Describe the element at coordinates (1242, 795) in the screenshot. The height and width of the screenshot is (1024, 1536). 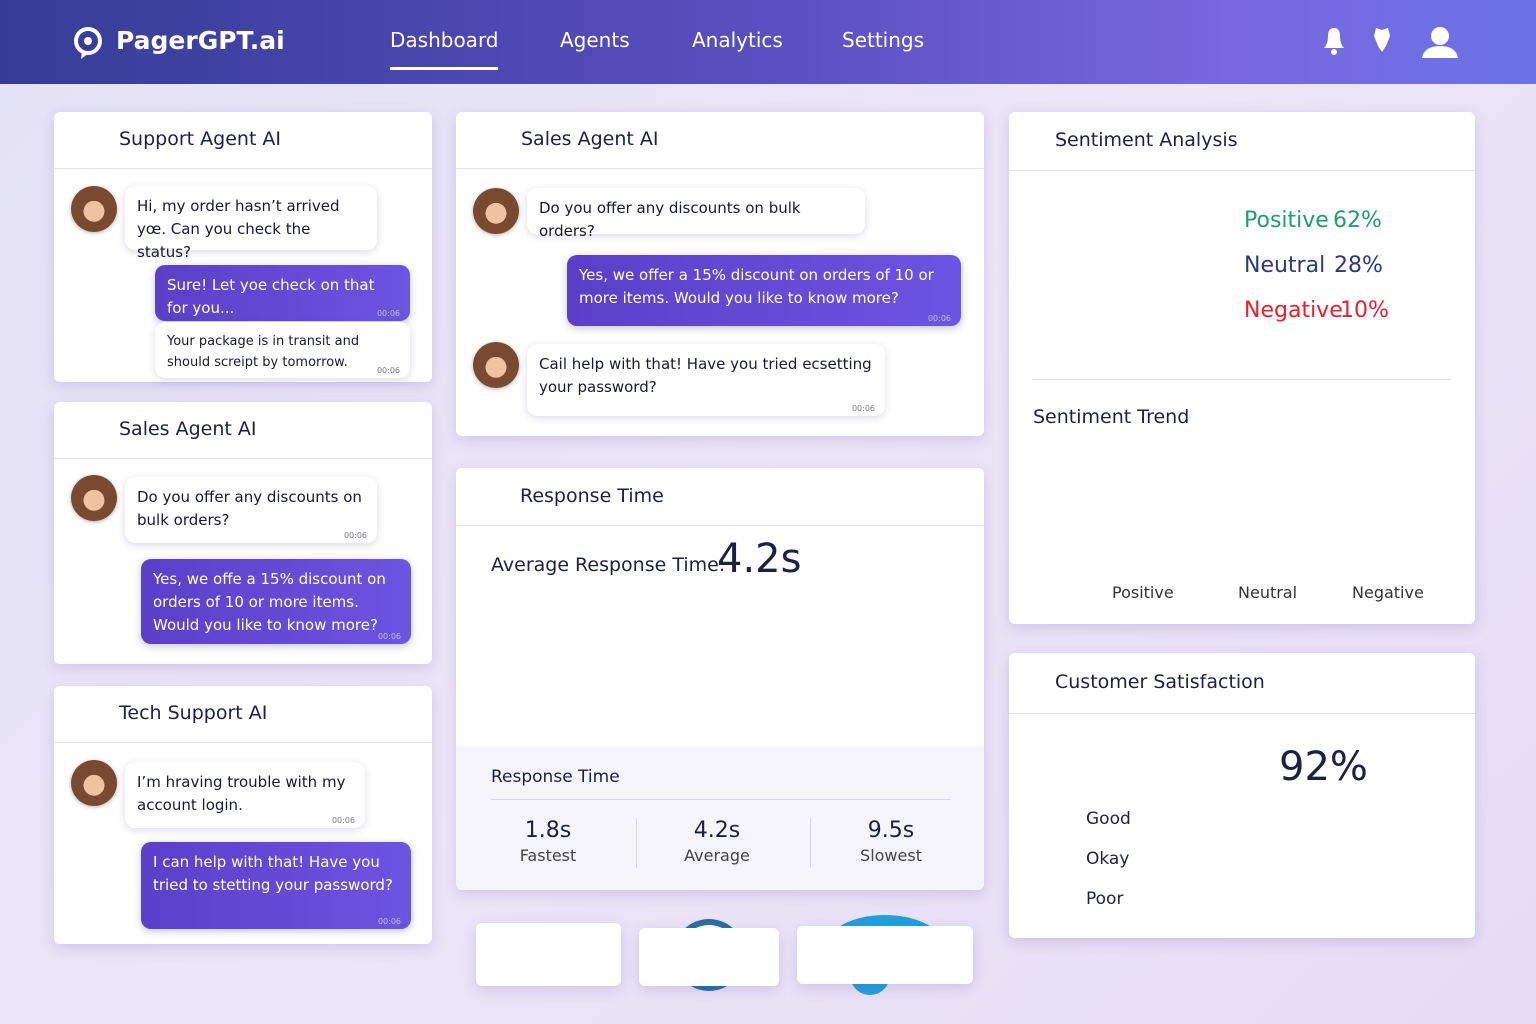
I see `panel` at that location.